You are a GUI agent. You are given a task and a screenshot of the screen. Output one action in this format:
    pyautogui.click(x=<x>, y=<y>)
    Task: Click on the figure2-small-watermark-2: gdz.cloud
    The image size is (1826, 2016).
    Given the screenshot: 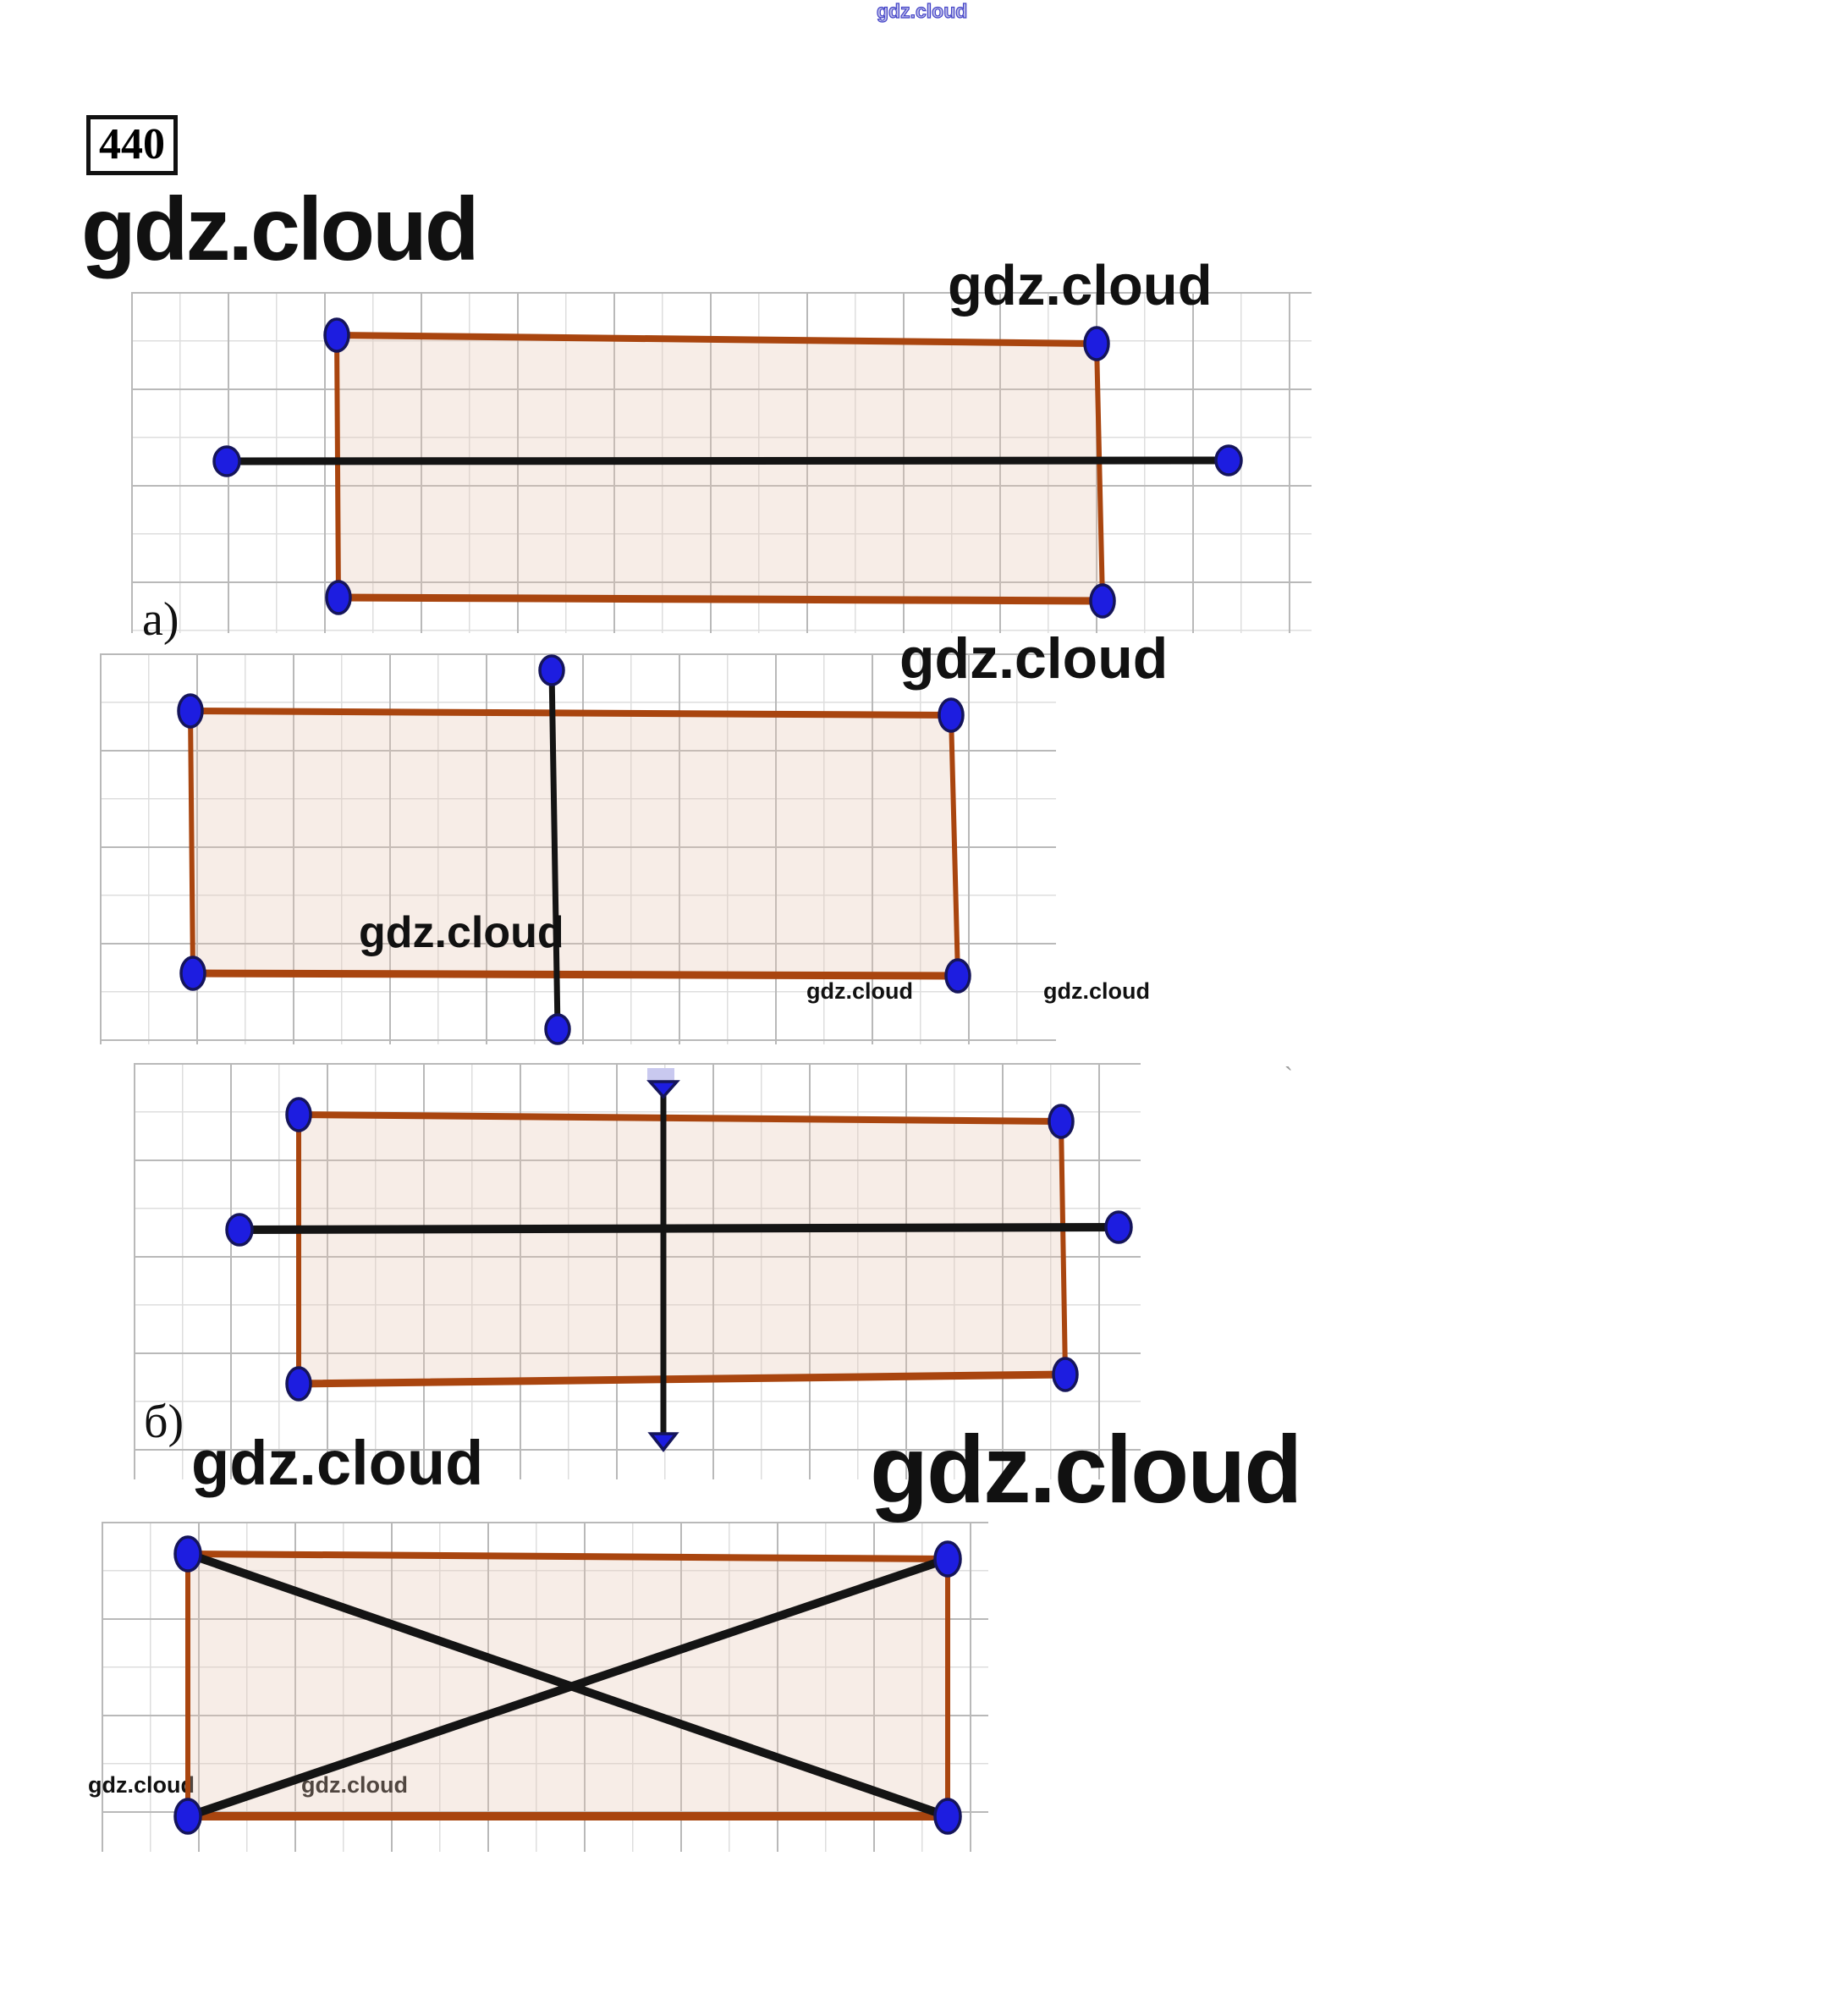 What is the action you would take?
    pyautogui.click(x=1096, y=991)
    